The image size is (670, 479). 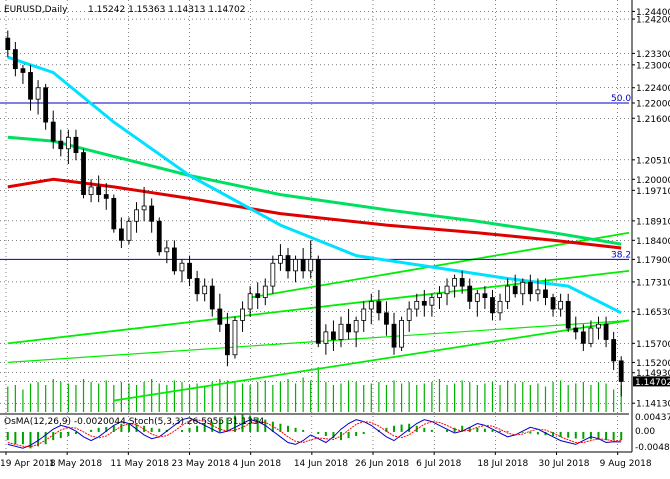 What do you see at coordinates (564, 464) in the screenshot?
I see `date-axis-label: 30 Jul 2018` at bounding box center [564, 464].